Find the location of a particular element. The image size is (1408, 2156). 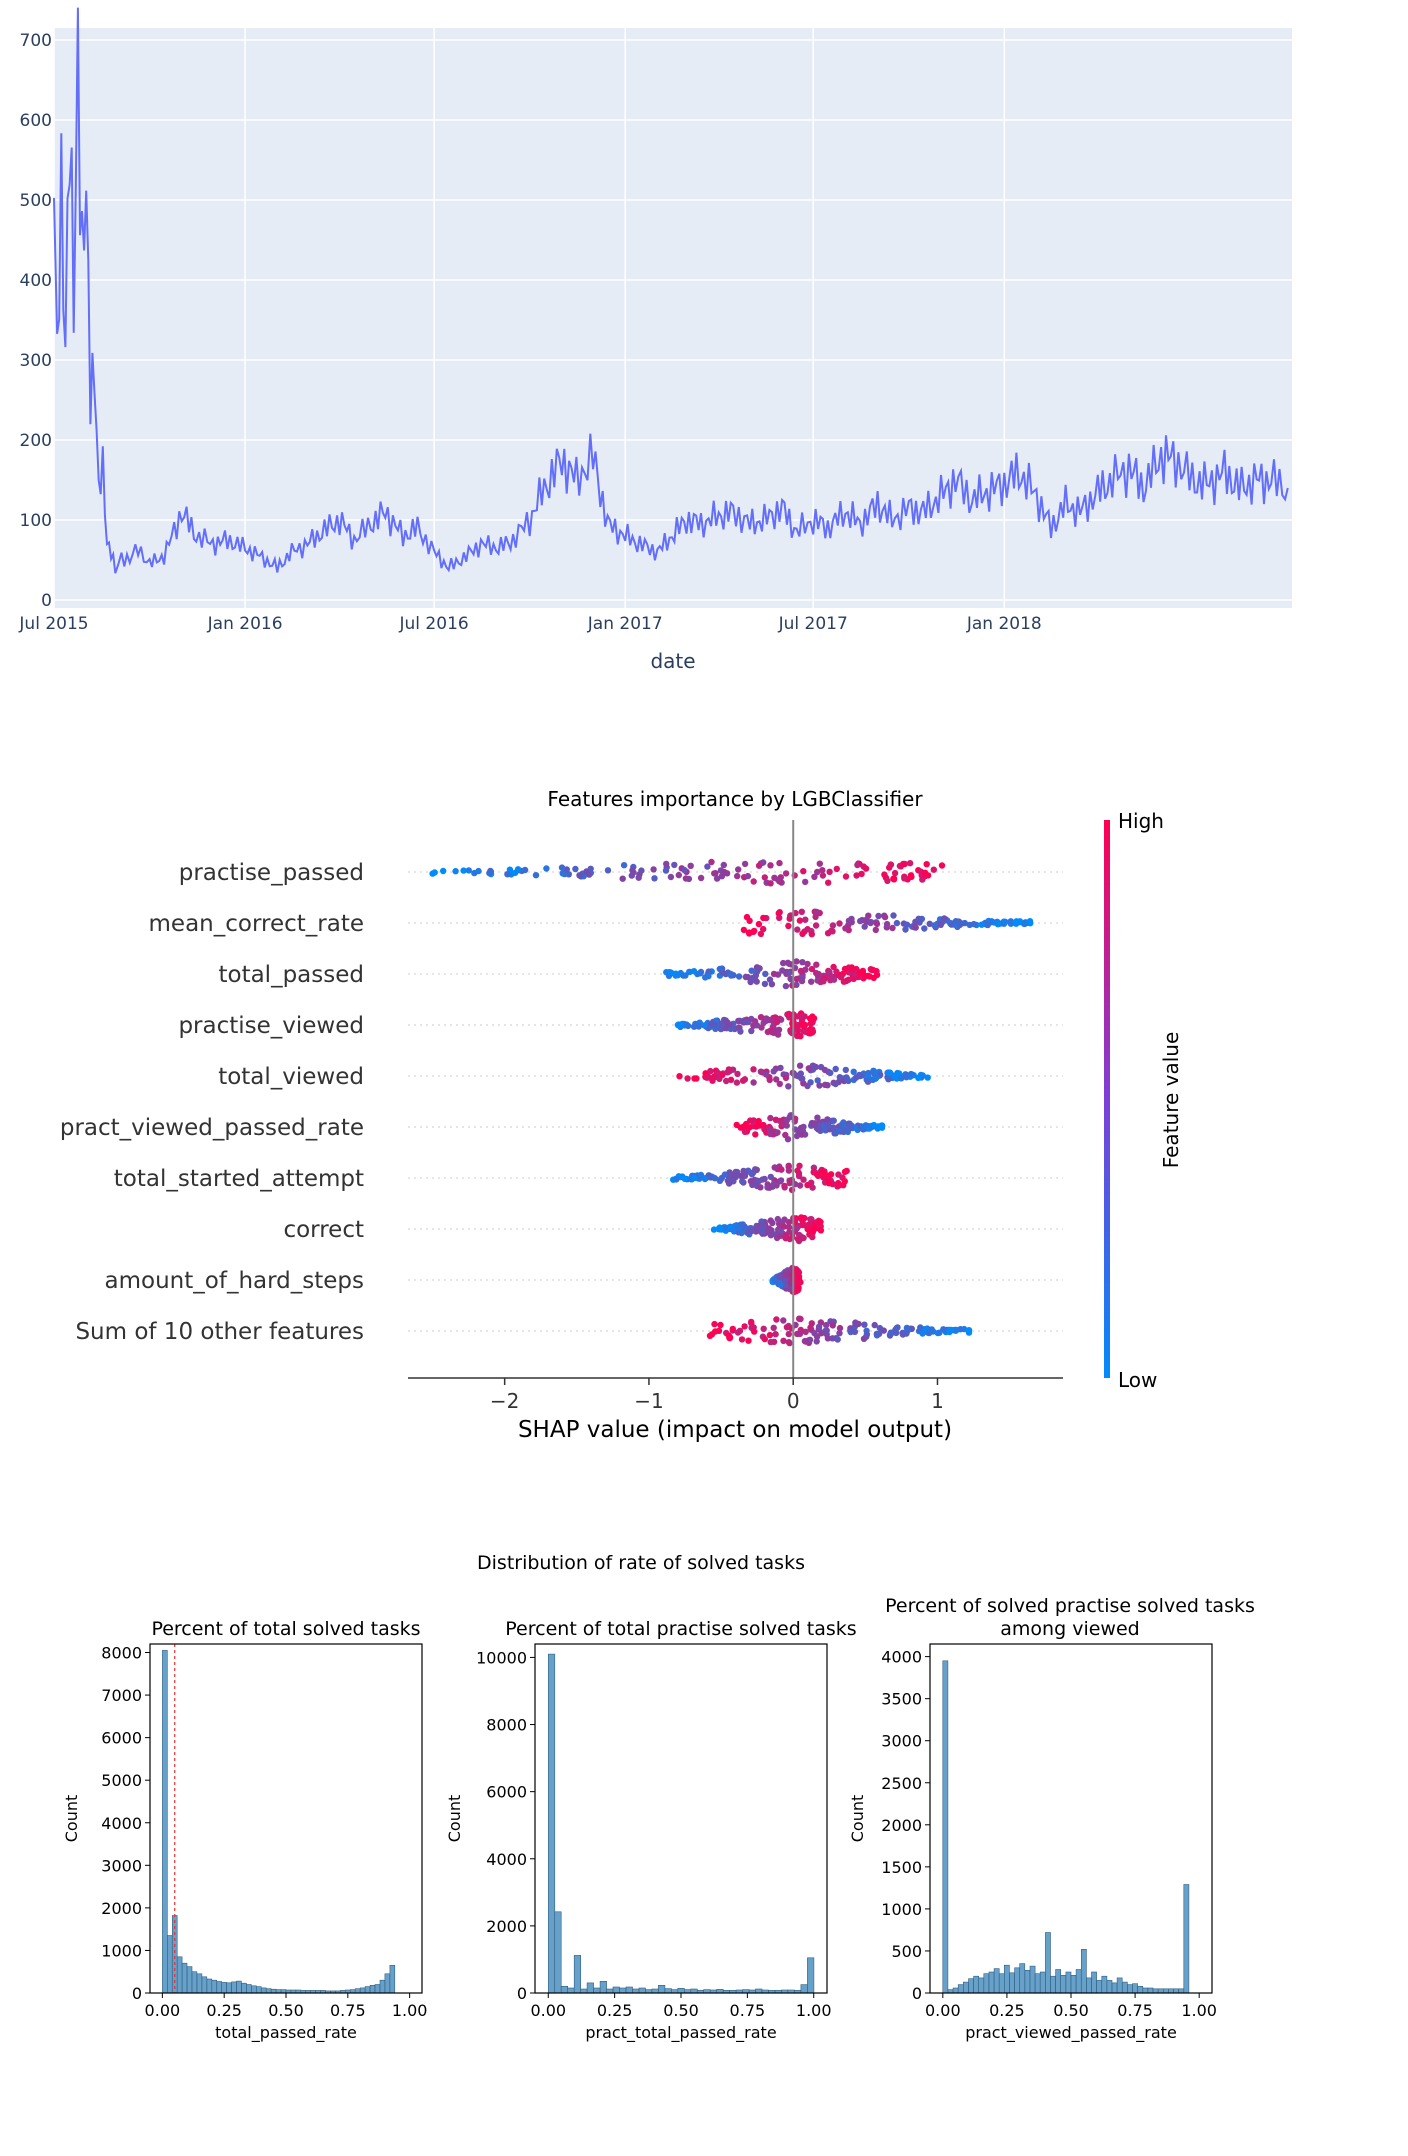

subplot-title: Percent of total solved tasks is located at coordinates (285, 1629).